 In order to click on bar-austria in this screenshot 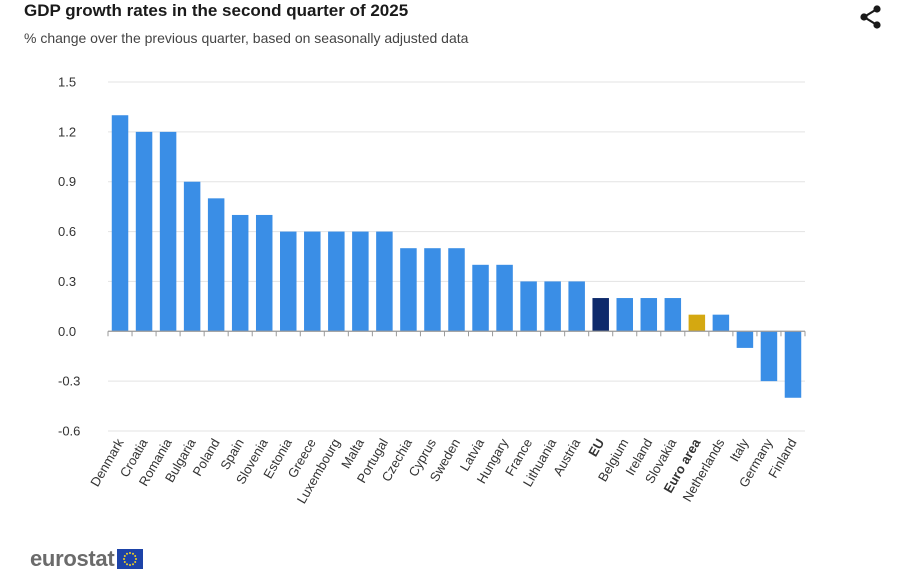, I will do `click(576, 306)`.